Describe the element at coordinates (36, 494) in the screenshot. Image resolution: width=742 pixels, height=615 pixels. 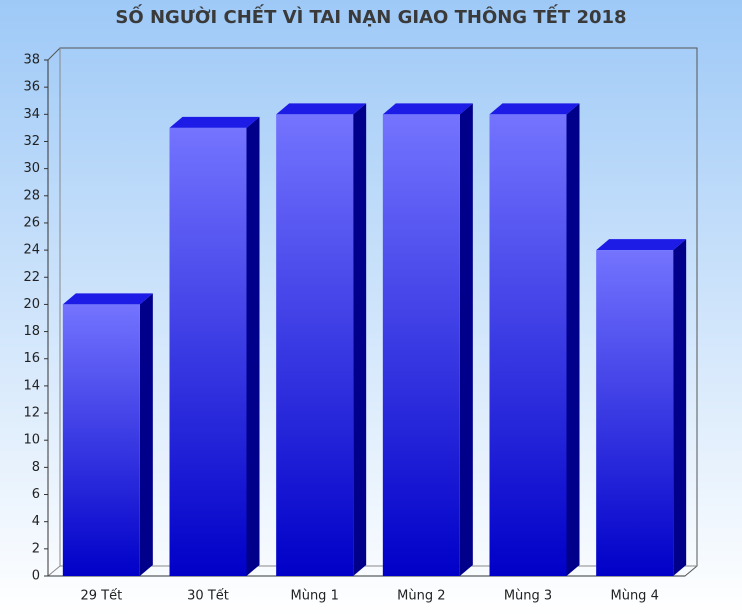
I see `y-tick-label: 6` at that location.